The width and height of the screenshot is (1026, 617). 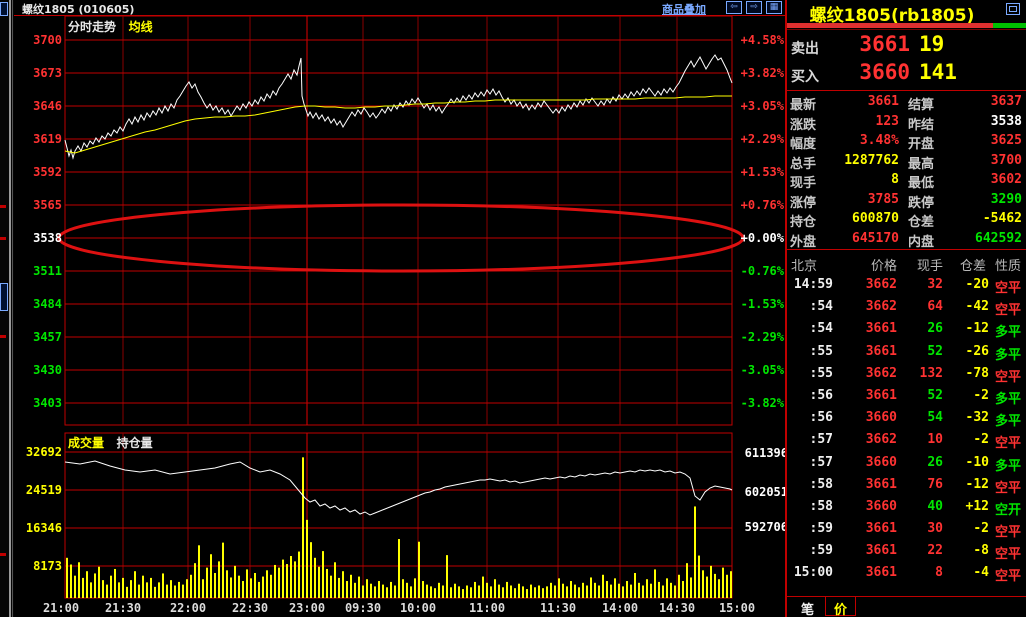 What do you see at coordinates (906, 46) in the screenshot?
I see `ask-row: 卖出 3661 19` at bounding box center [906, 46].